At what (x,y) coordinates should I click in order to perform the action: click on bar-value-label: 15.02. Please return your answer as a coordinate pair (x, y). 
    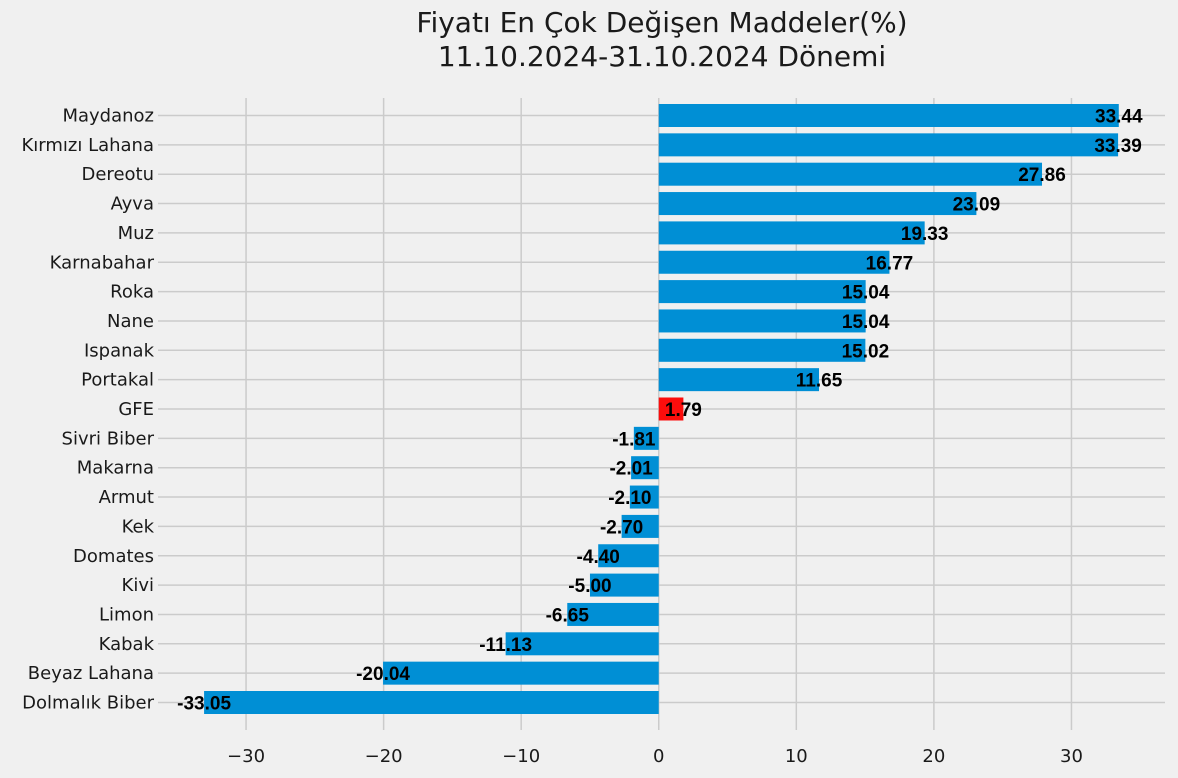
    Looking at the image, I should click on (866, 351).